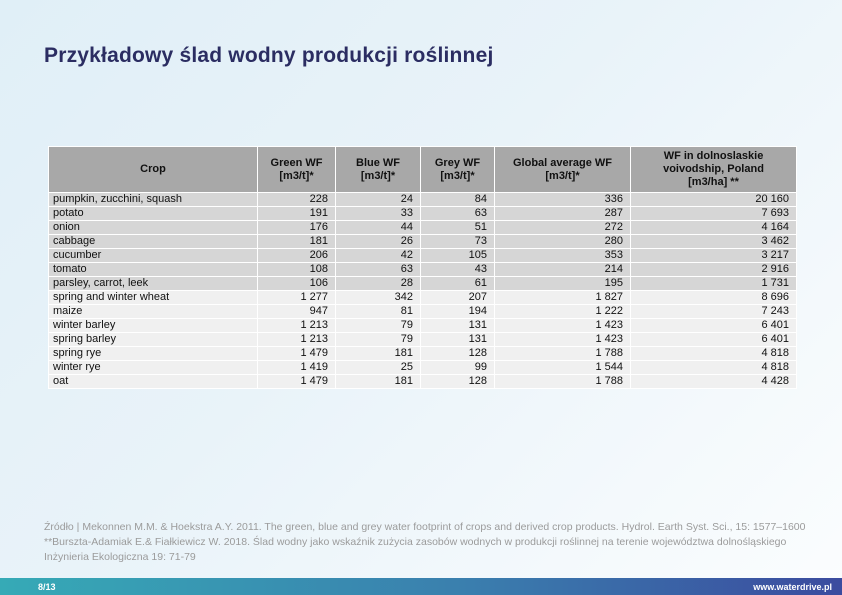 The width and height of the screenshot is (842, 595). I want to click on crop-cell: pumpkin, zucchini, squash, so click(153, 199).